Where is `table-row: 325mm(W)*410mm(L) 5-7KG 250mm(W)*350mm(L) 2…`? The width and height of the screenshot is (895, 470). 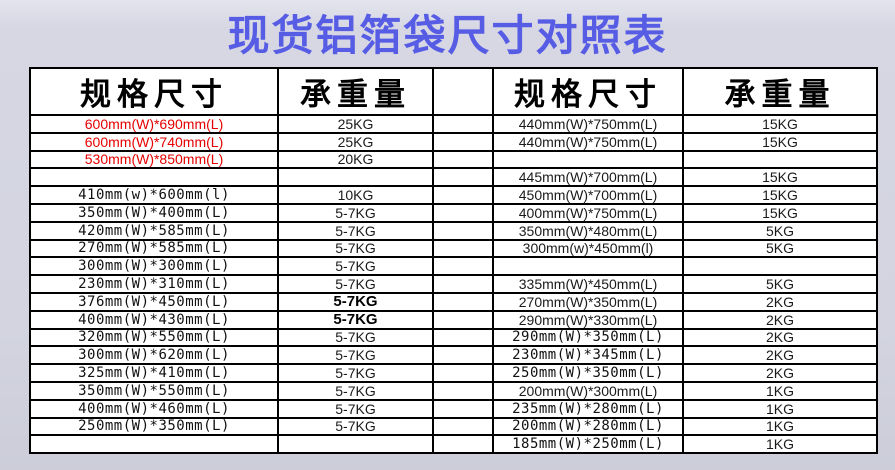
table-row: 325mm(W)*410mm(L) 5-7KG 250mm(W)*350mm(L) 2… is located at coordinates (453, 373).